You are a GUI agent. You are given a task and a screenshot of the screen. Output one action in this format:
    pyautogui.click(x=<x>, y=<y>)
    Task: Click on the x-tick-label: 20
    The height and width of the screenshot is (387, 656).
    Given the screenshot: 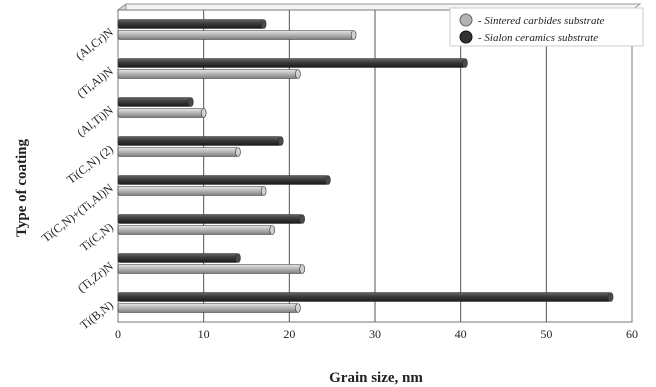 What is the action you would take?
    pyautogui.click(x=289, y=334)
    